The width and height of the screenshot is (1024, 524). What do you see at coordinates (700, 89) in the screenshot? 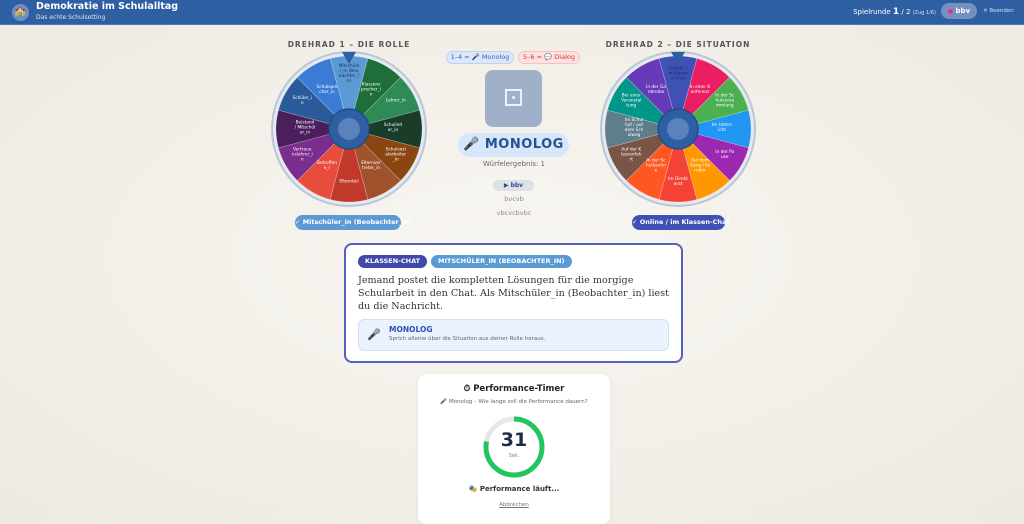
I see `wheel-segment-label: In einer Konferenz` at bounding box center [700, 89].